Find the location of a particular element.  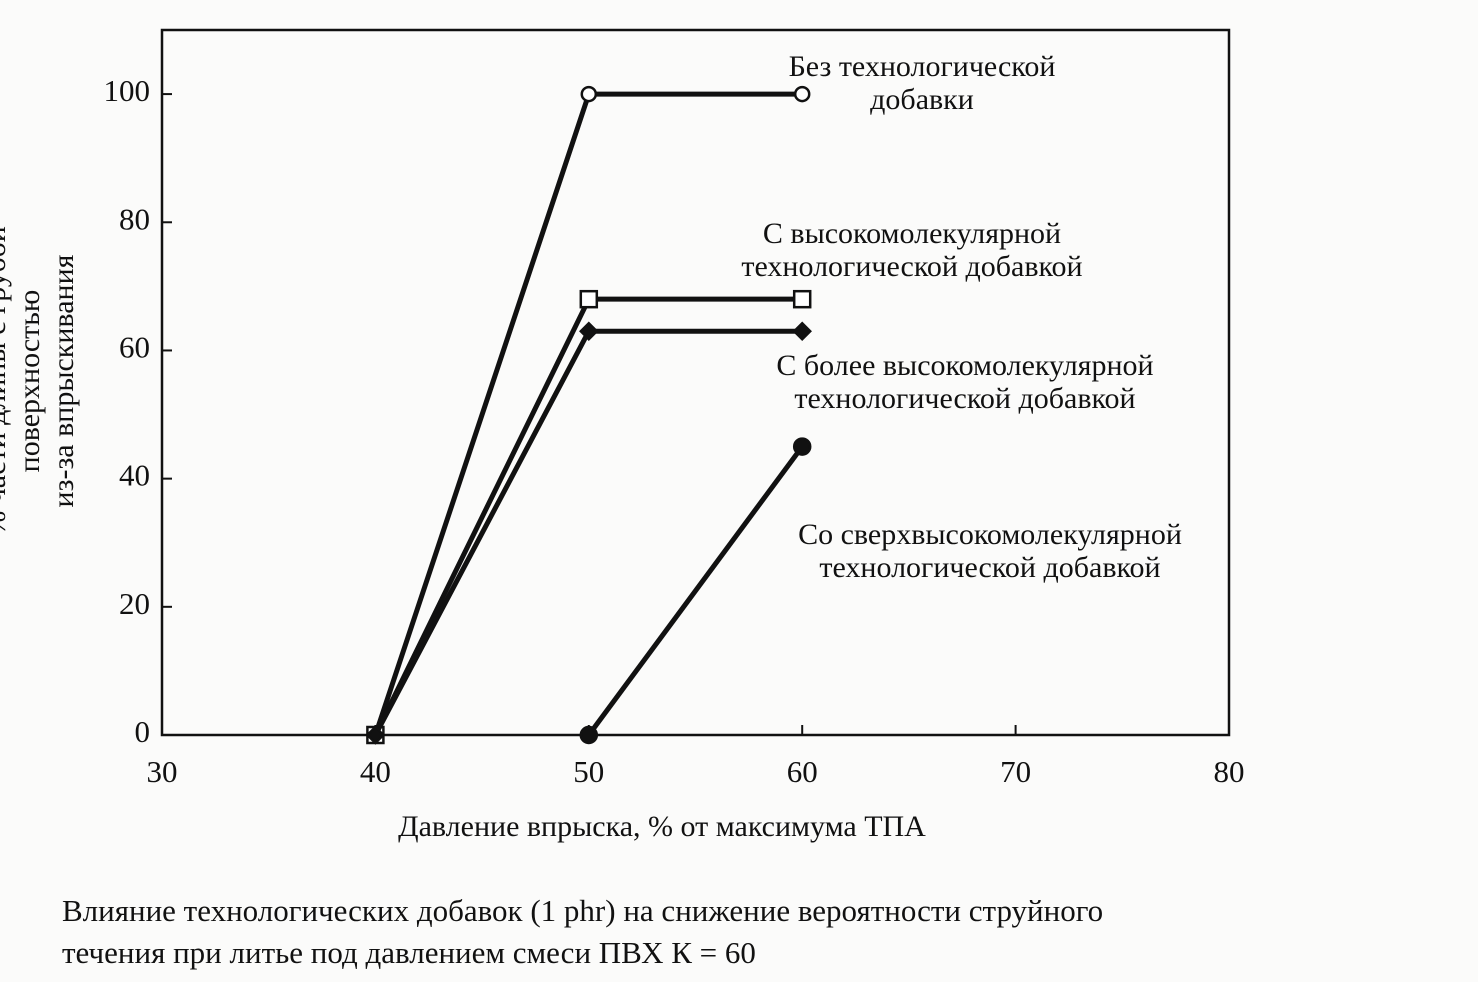

x-tick-label: 70 is located at coordinates (1015, 771).